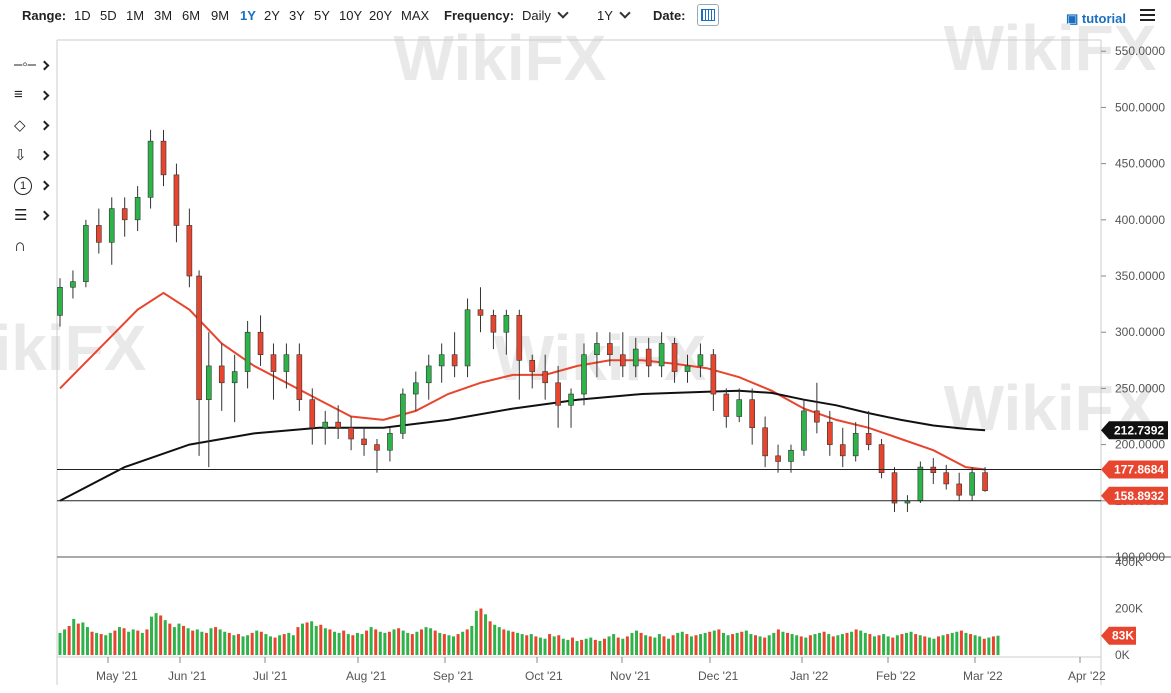 This screenshot has height=693, width=1171. I want to click on y-tick-label: 500.0000, so click(1140, 107).